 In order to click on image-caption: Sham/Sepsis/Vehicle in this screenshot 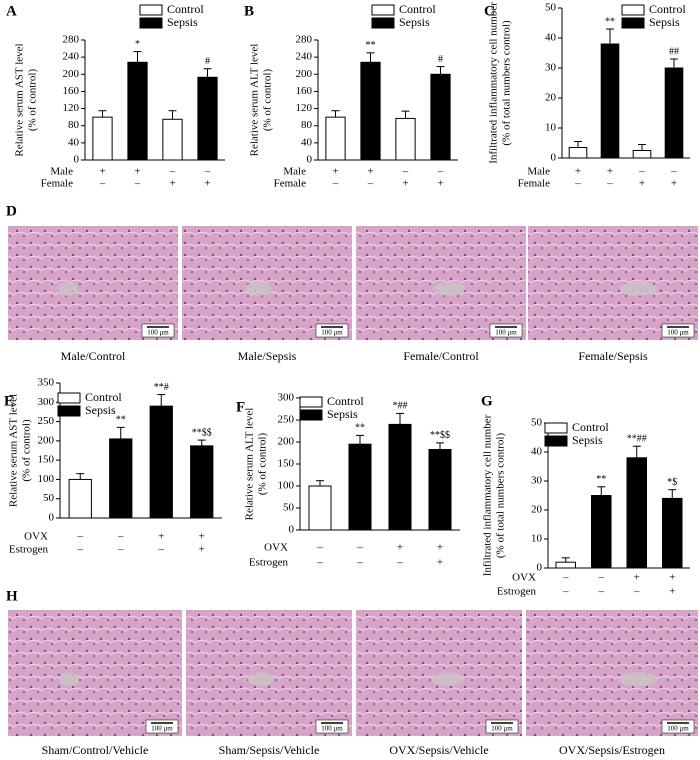, I will do `click(269, 750)`.